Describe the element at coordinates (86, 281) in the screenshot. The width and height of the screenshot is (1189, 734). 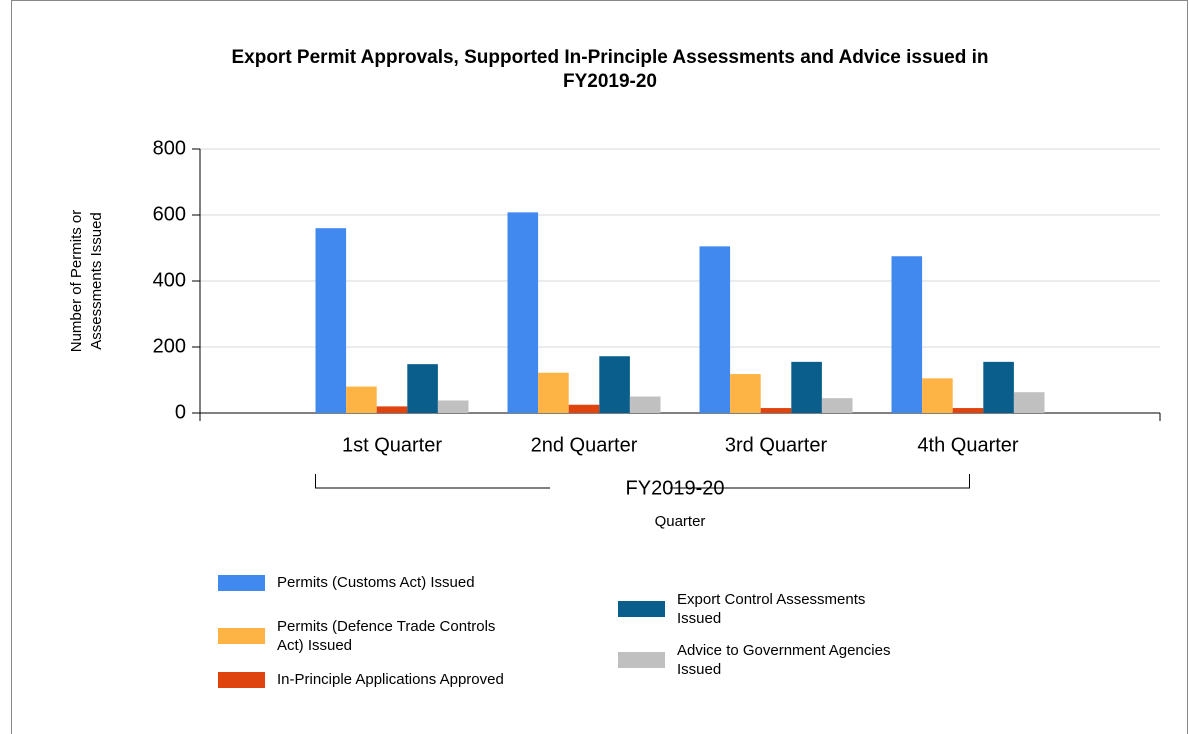
I see `y-axis-label: Number of Permits or Assessments Issued` at that location.